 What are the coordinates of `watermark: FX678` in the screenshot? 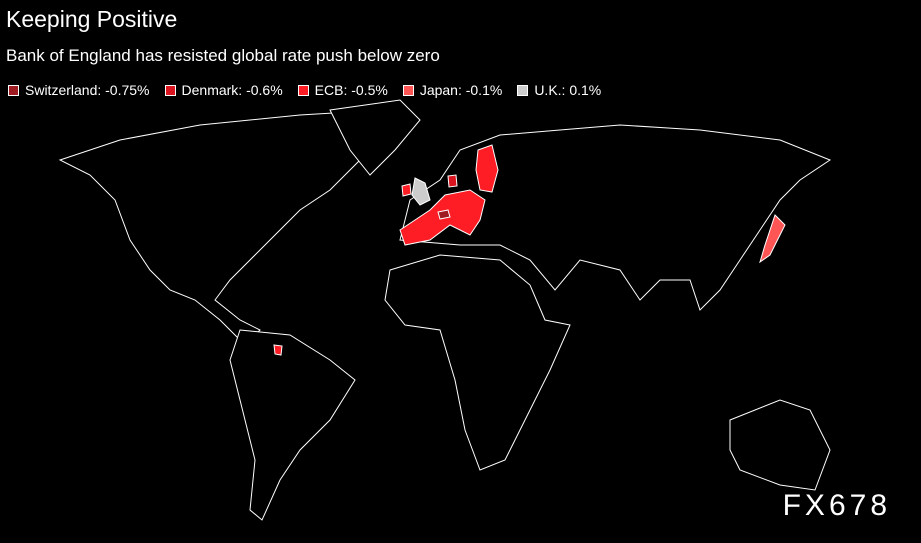 It's located at (836, 505).